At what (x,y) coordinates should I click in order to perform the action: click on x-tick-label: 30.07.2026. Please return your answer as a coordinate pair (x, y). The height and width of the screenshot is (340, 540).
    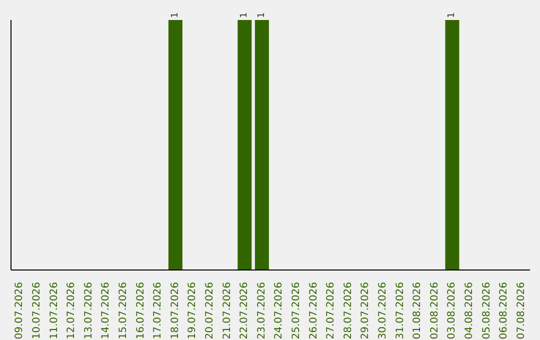
    Looking at the image, I should click on (382, 311).